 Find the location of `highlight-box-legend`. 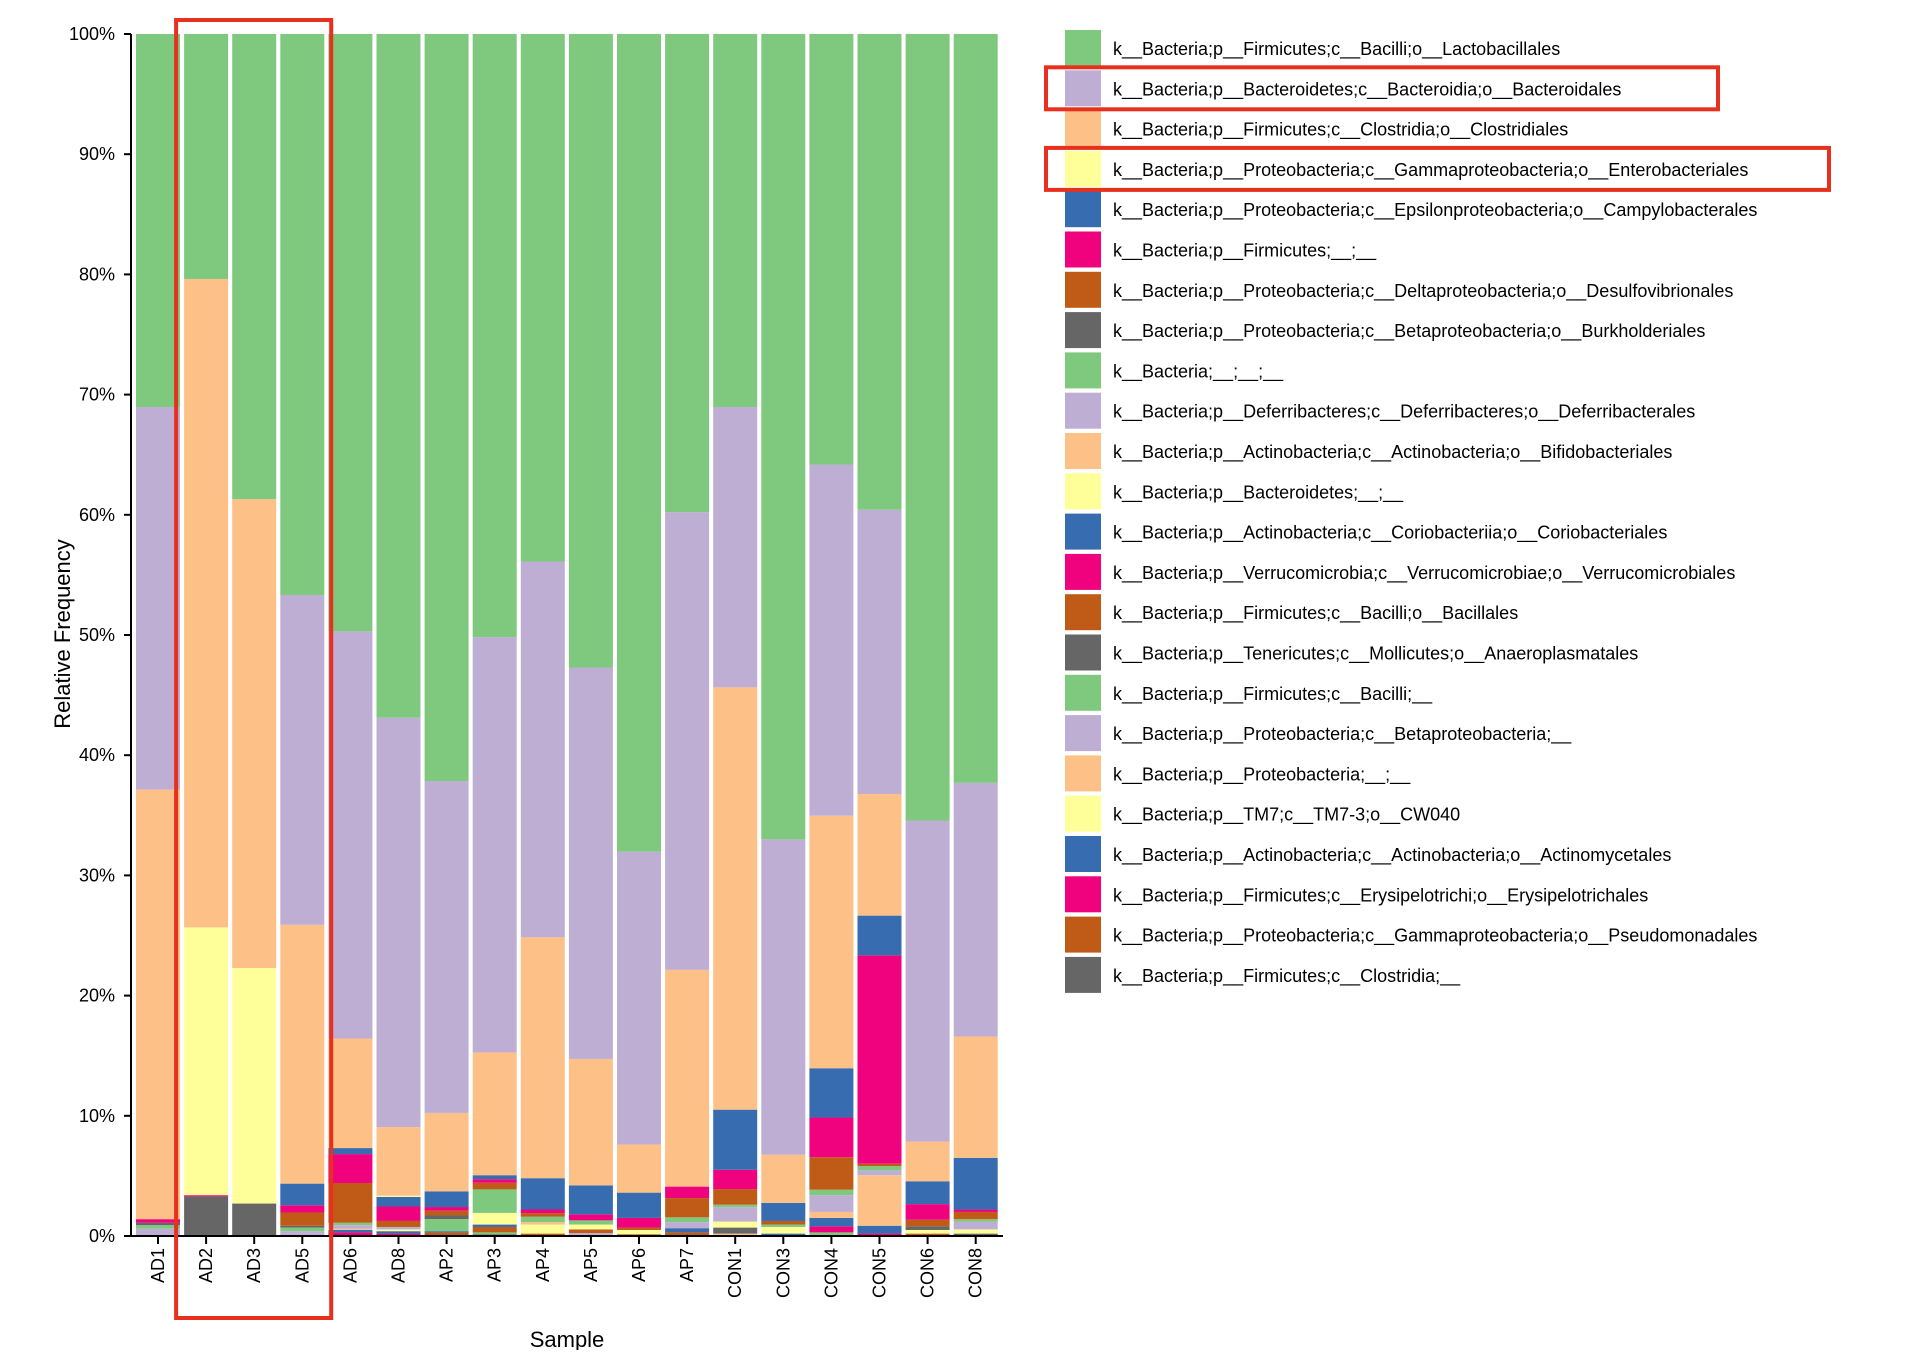

highlight-box-legend is located at coordinates (1382, 88).